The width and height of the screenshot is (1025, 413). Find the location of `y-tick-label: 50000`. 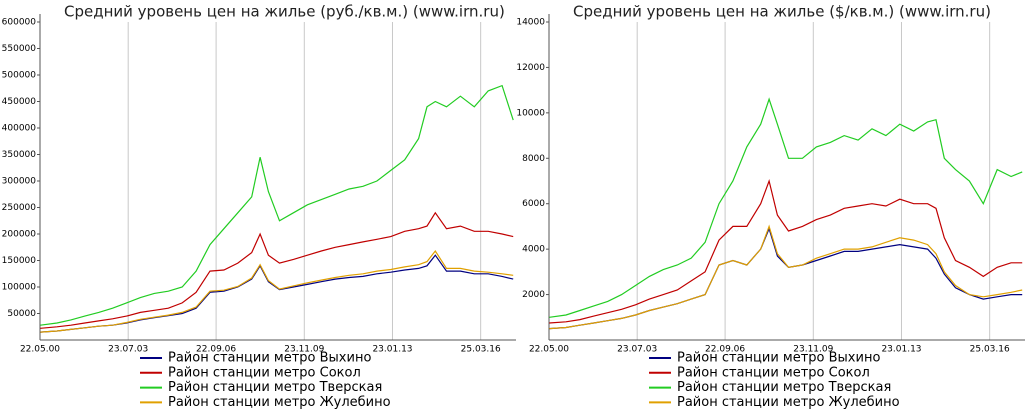

y-tick-label: 50000 is located at coordinates (21, 314).